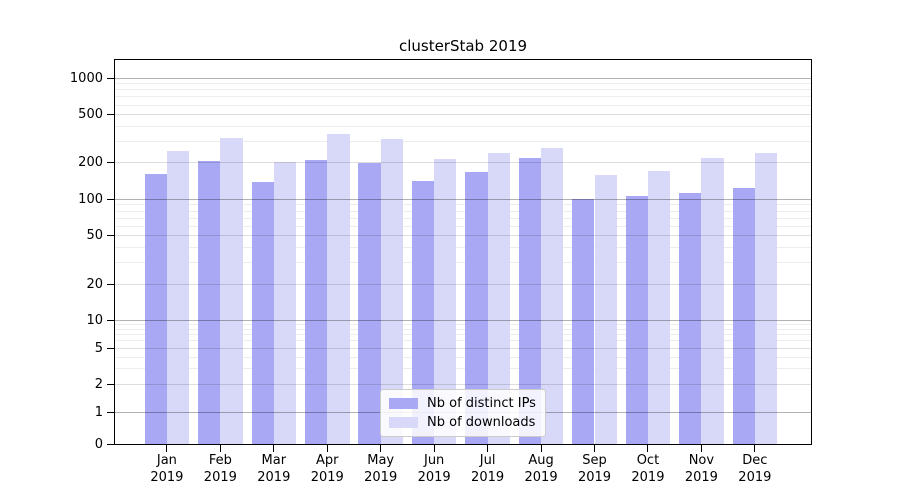 This screenshot has width=900, height=500. What do you see at coordinates (476, 308) in the screenshot?
I see `bar-distinct-ips-jul` at bounding box center [476, 308].